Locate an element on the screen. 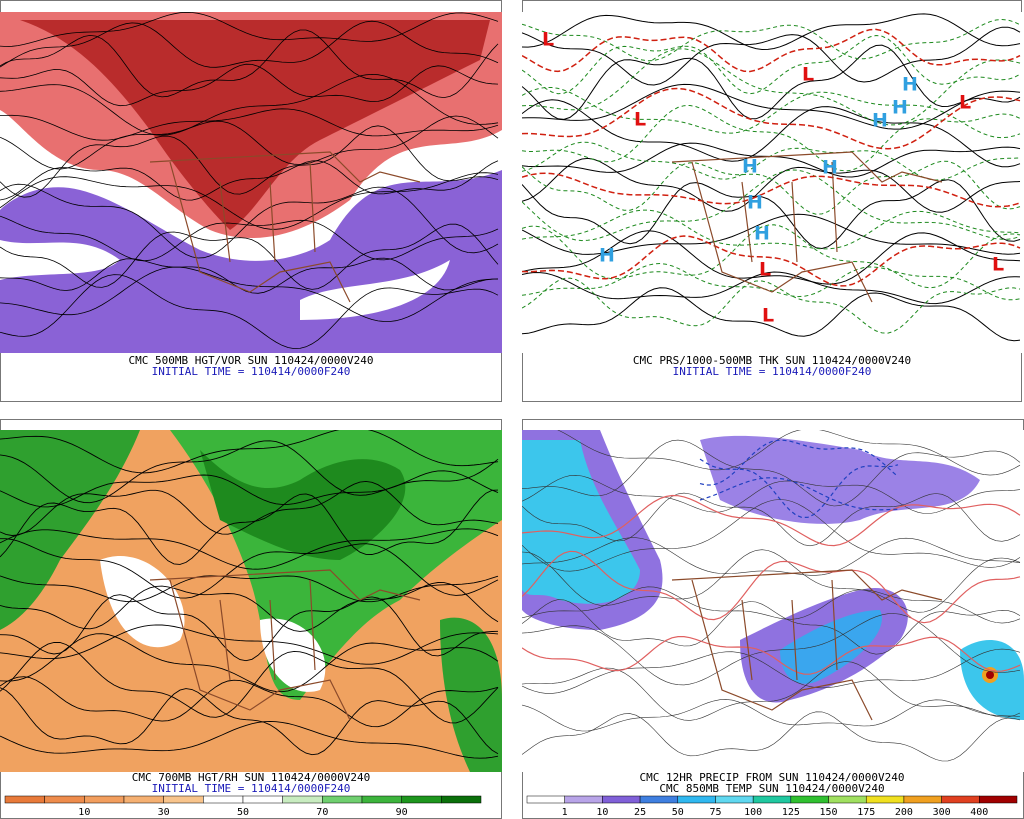 The width and height of the screenshot is (1024, 819). colorbar-label: 30 is located at coordinates (164, 812).